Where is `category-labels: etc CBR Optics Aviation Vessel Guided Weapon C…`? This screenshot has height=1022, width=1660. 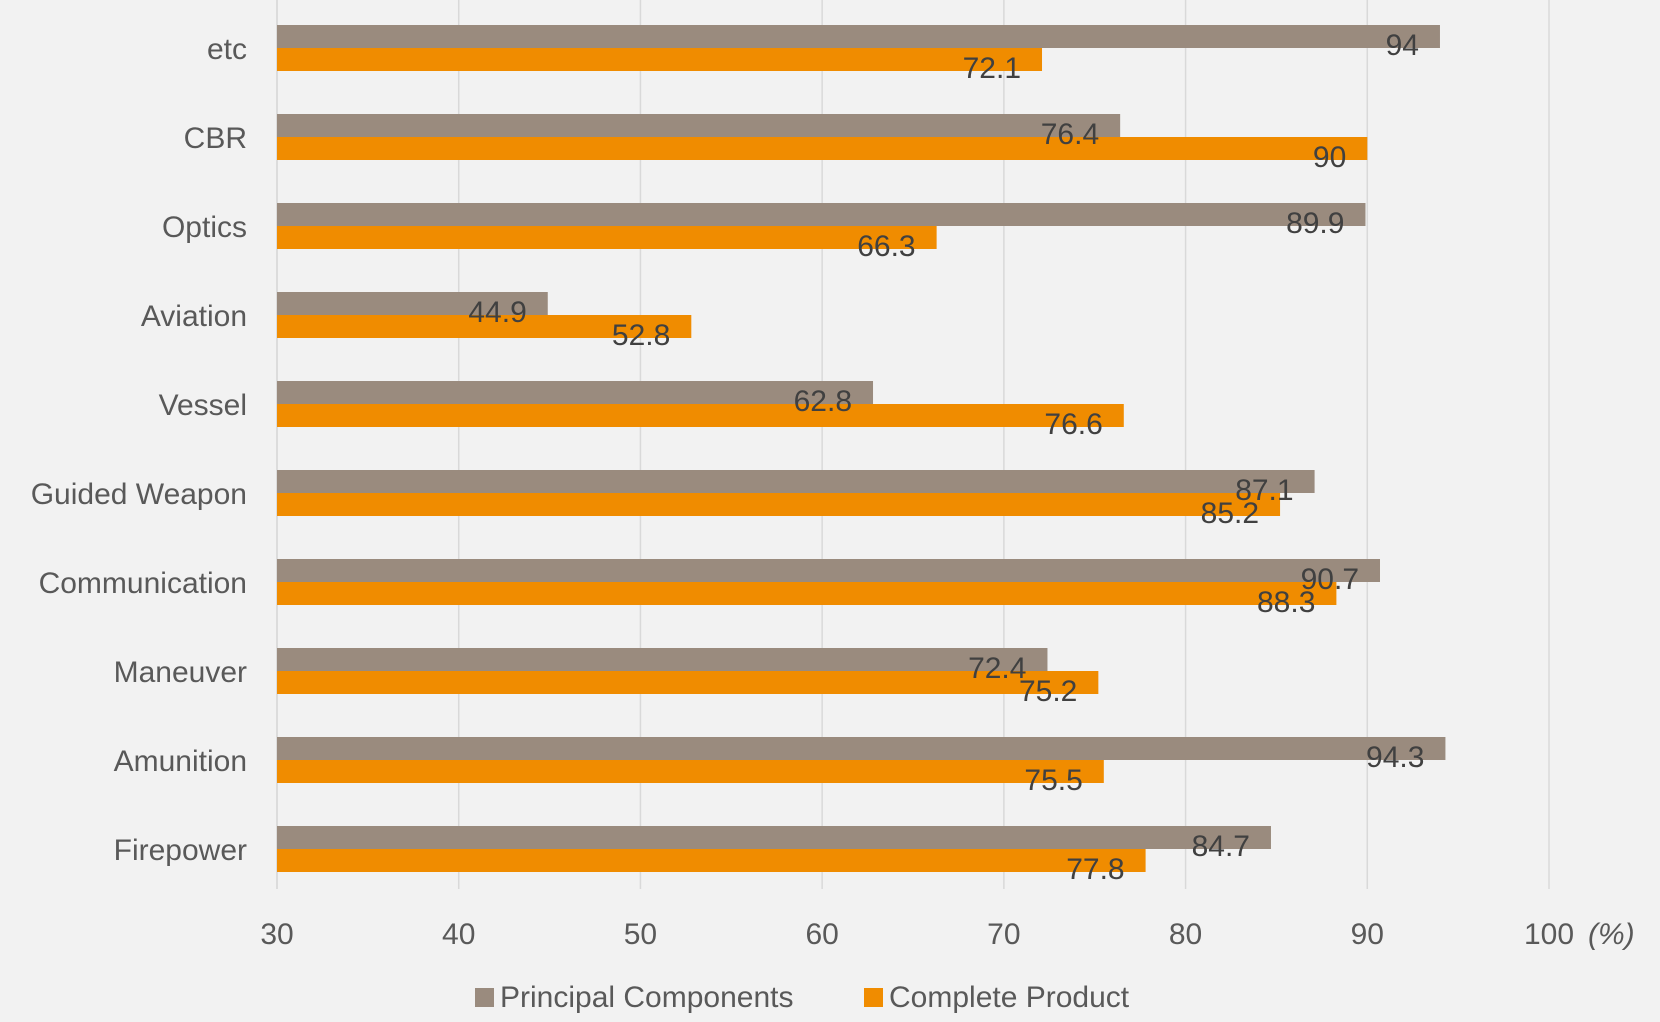
category-labels: etc CBR Optics Aviation Vessel Guided Weapon C… is located at coordinates (139, 450).